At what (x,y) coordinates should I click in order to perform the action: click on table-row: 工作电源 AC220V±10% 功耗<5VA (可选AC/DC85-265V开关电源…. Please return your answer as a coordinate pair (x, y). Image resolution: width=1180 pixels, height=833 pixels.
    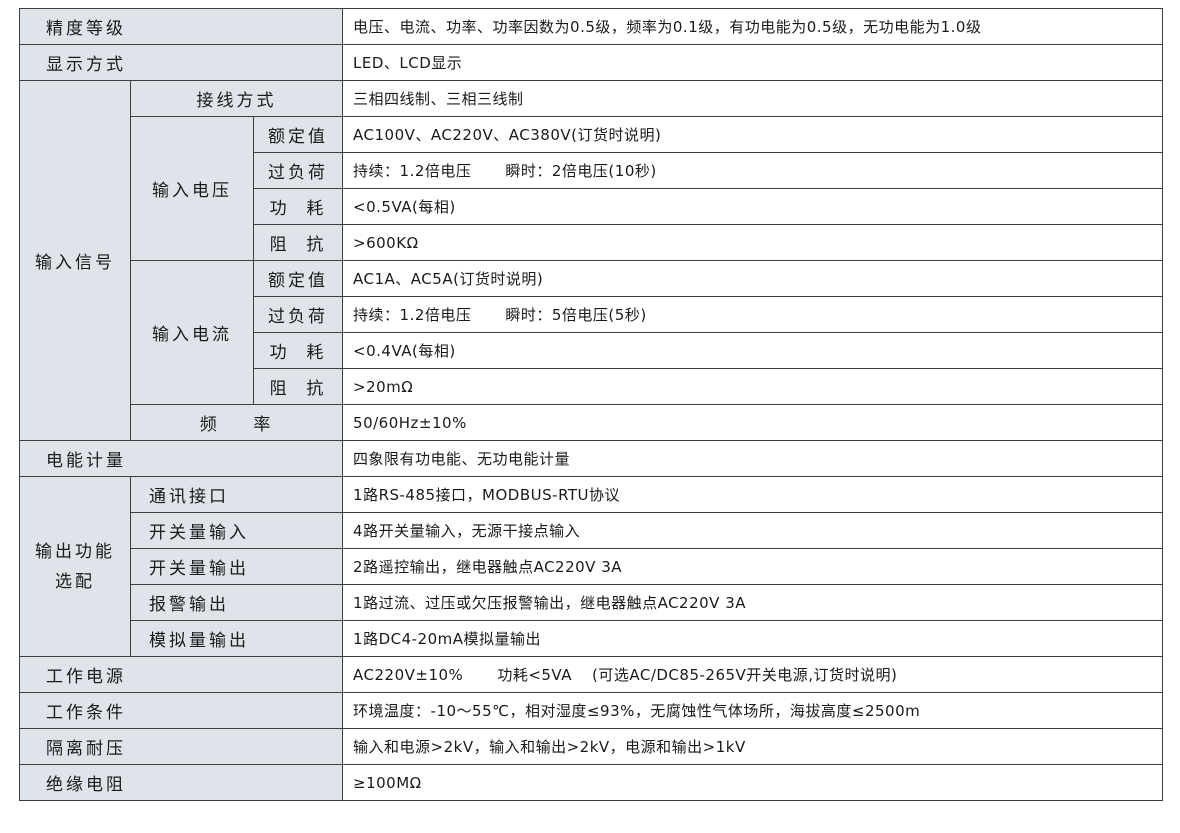
    Looking at the image, I should click on (590, 674).